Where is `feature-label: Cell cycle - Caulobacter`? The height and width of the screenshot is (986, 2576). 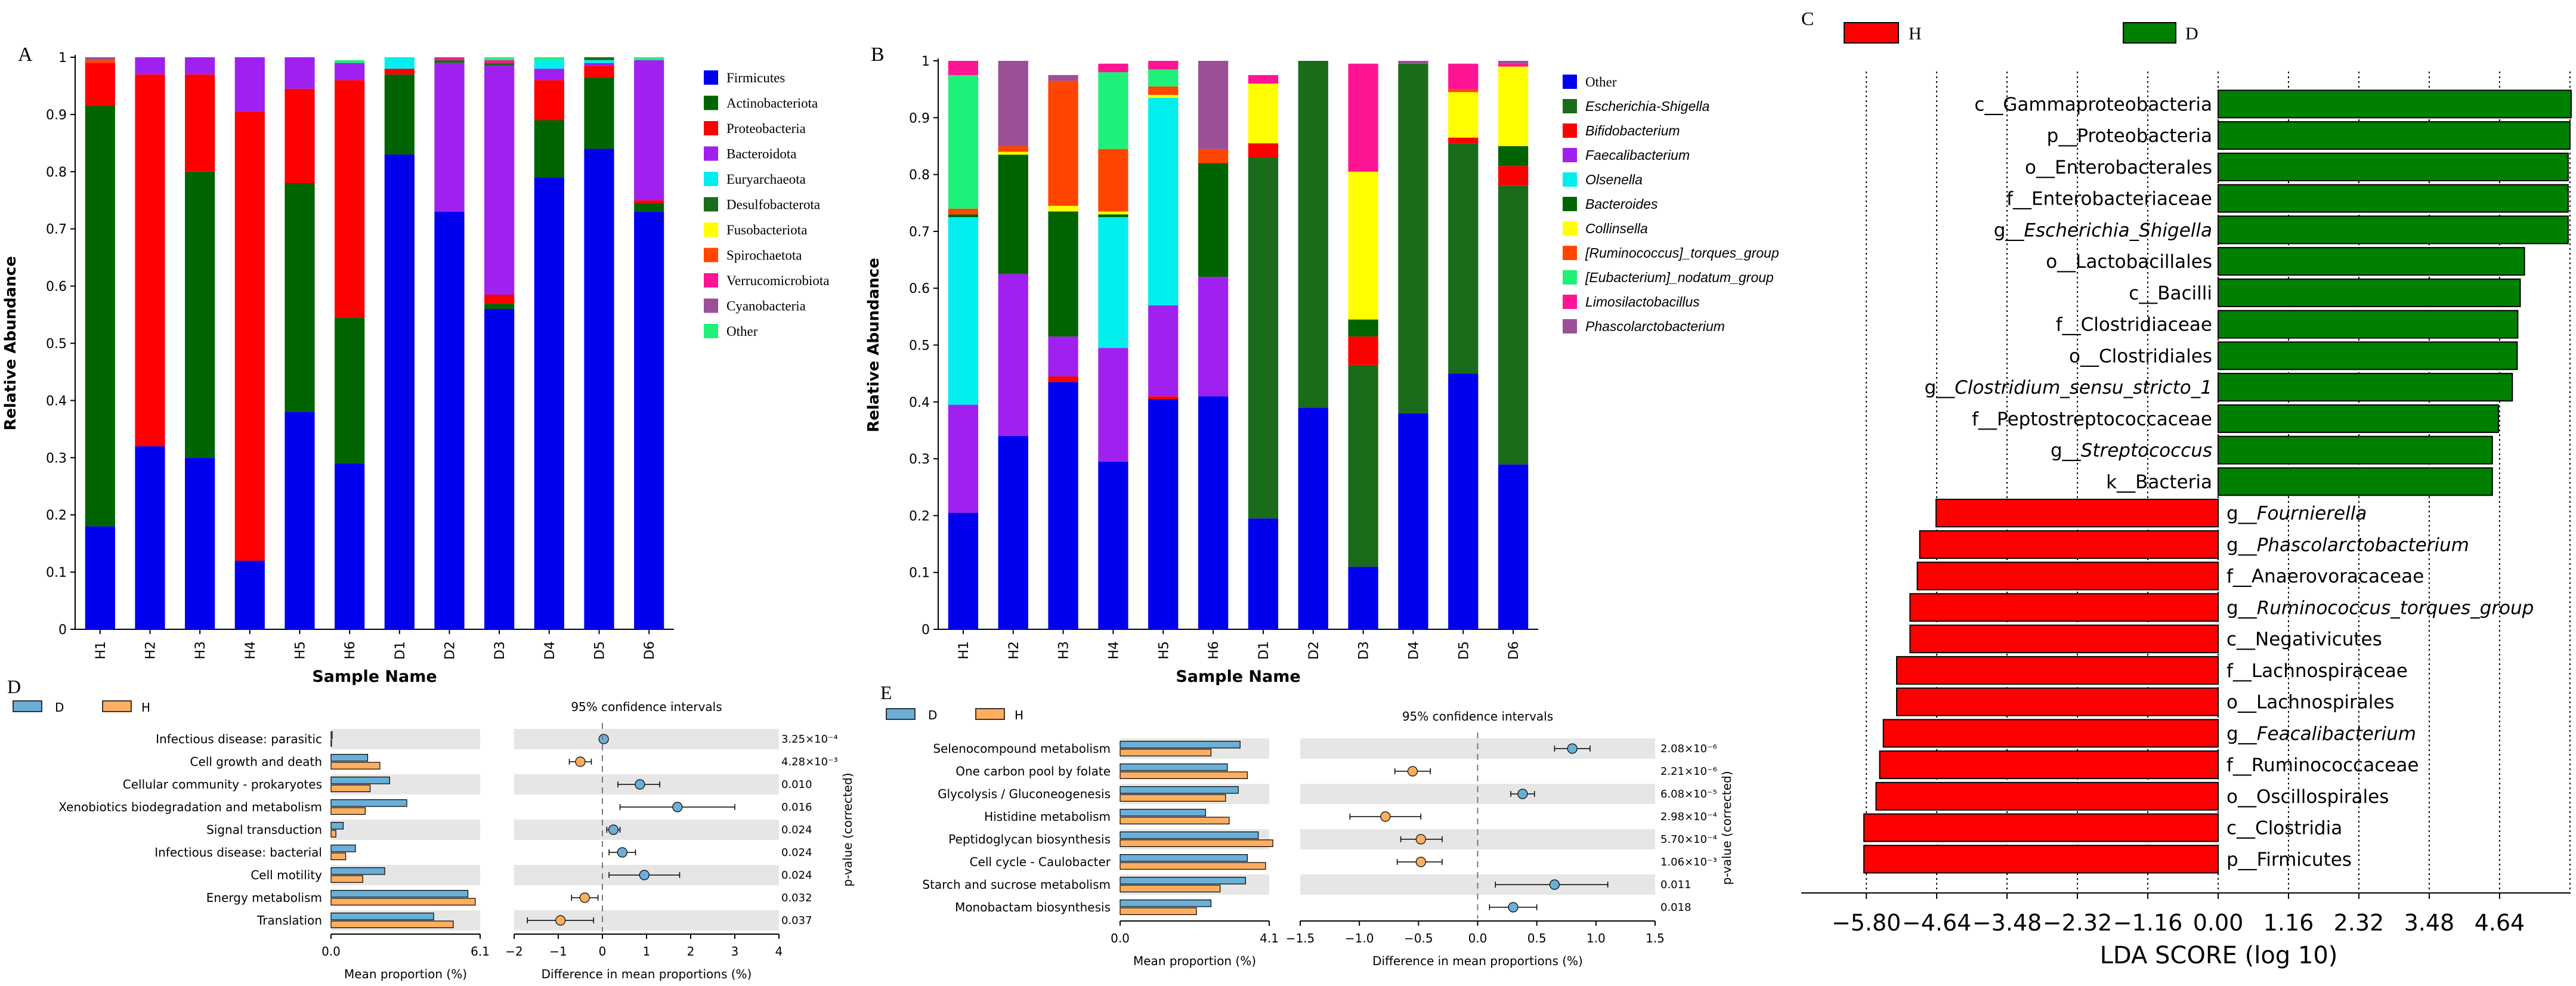
feature-label: Cell cycle - Caulobacter is located at coordinates (1040, 862).